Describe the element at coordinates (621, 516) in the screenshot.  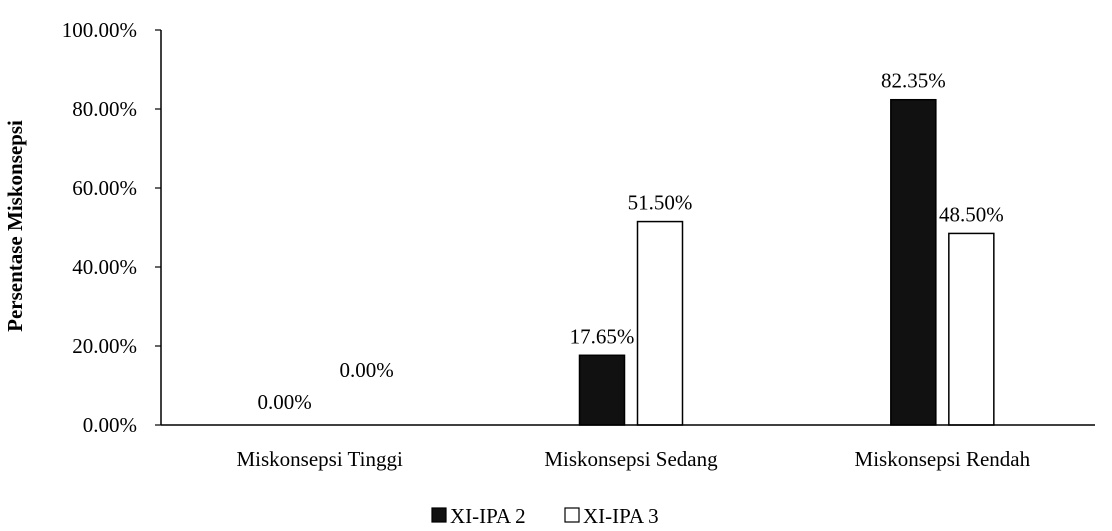
I see `legend-label: XI-IPA 3` at that location.